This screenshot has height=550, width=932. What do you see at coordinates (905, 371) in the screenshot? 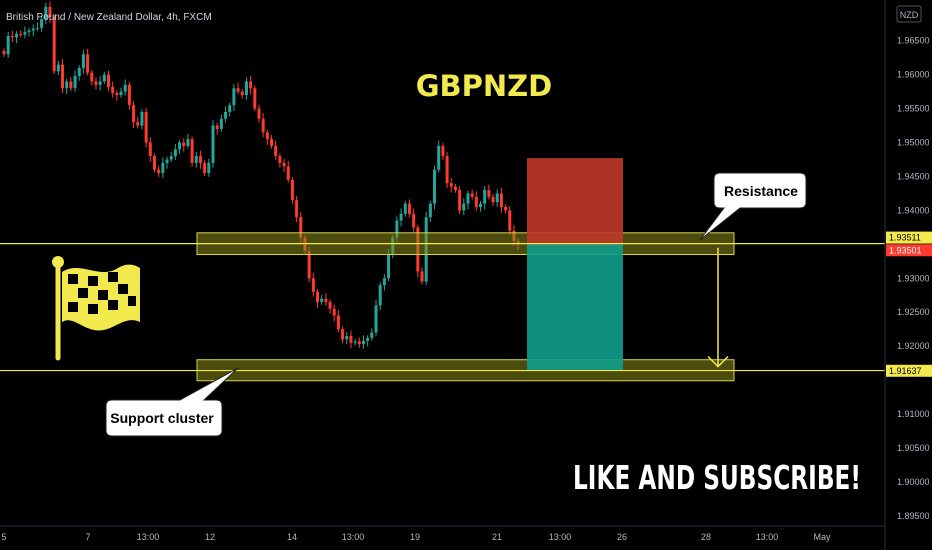
I see `price-marker-label: 1.91637` at bounding box center [905, 371].